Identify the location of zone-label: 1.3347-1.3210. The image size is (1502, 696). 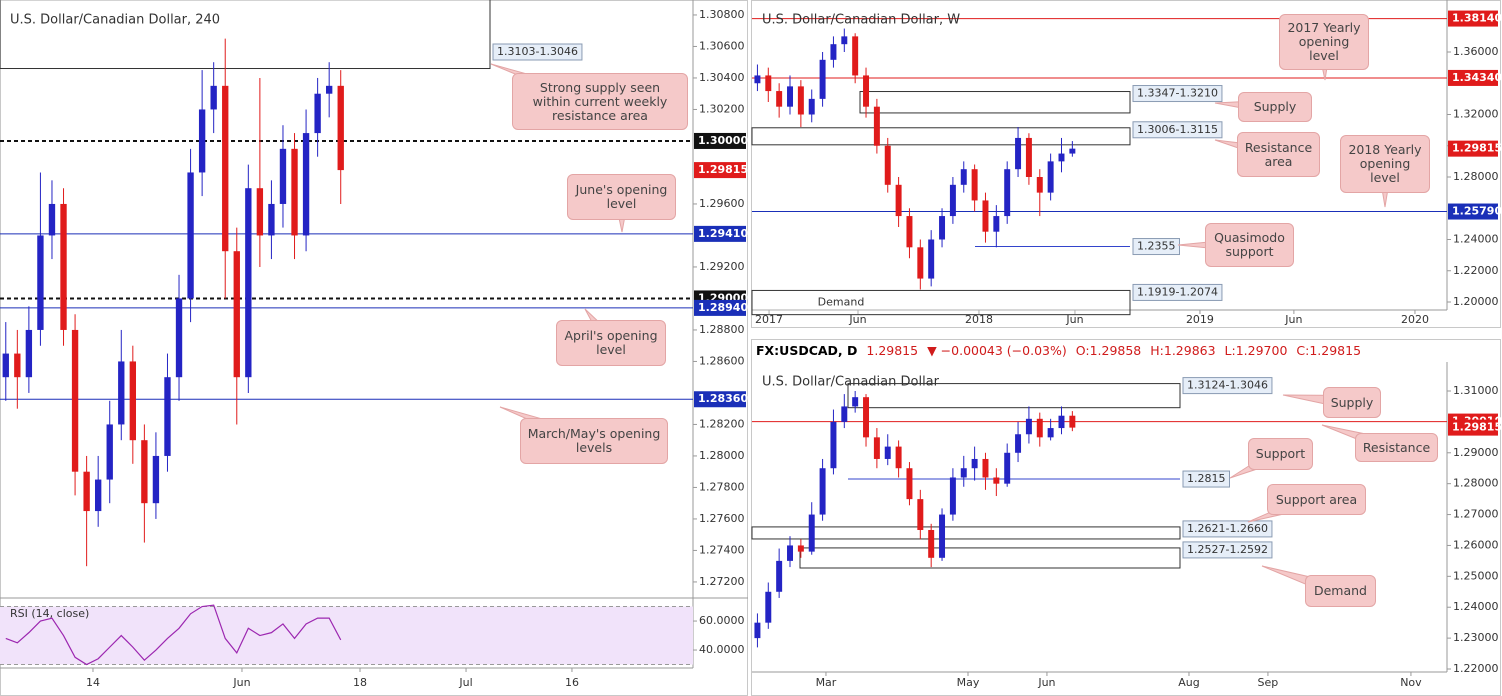
(1177, 93).